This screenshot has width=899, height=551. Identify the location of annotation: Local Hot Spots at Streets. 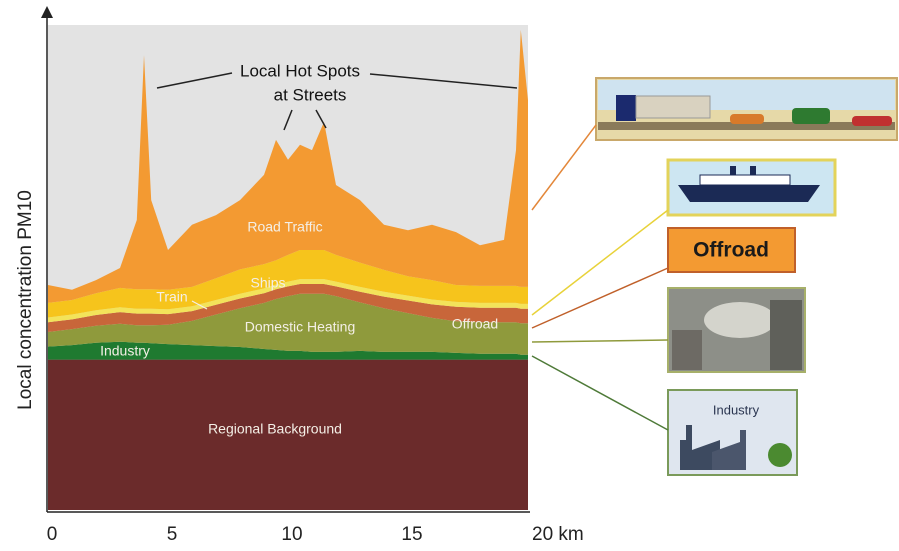
(337, 96).